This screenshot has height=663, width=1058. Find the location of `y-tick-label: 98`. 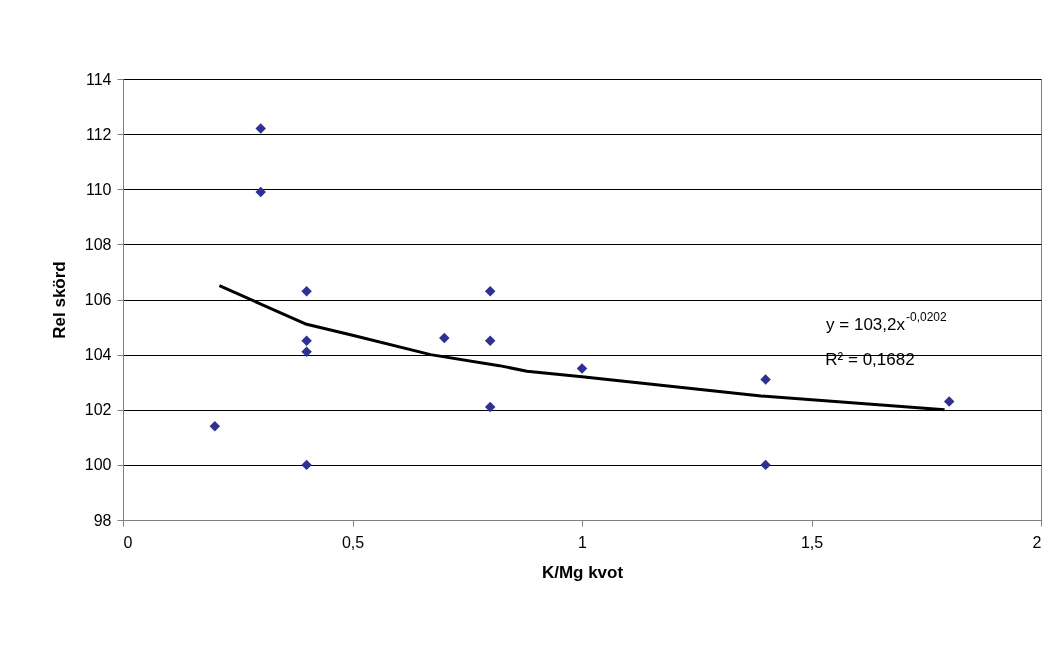

y-tick-label: 98 is located at coordinates (102, 520).